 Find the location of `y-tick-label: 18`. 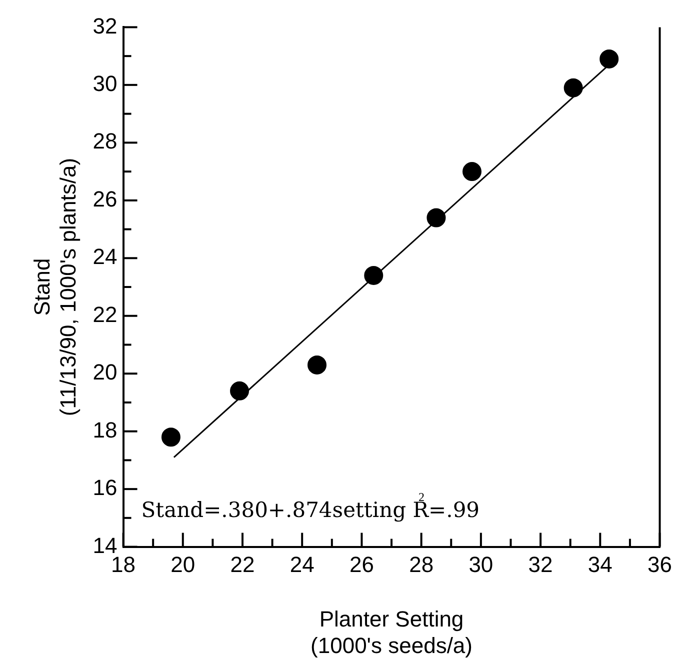

y-tick-label: 18 is located at coordinates (105, 429).